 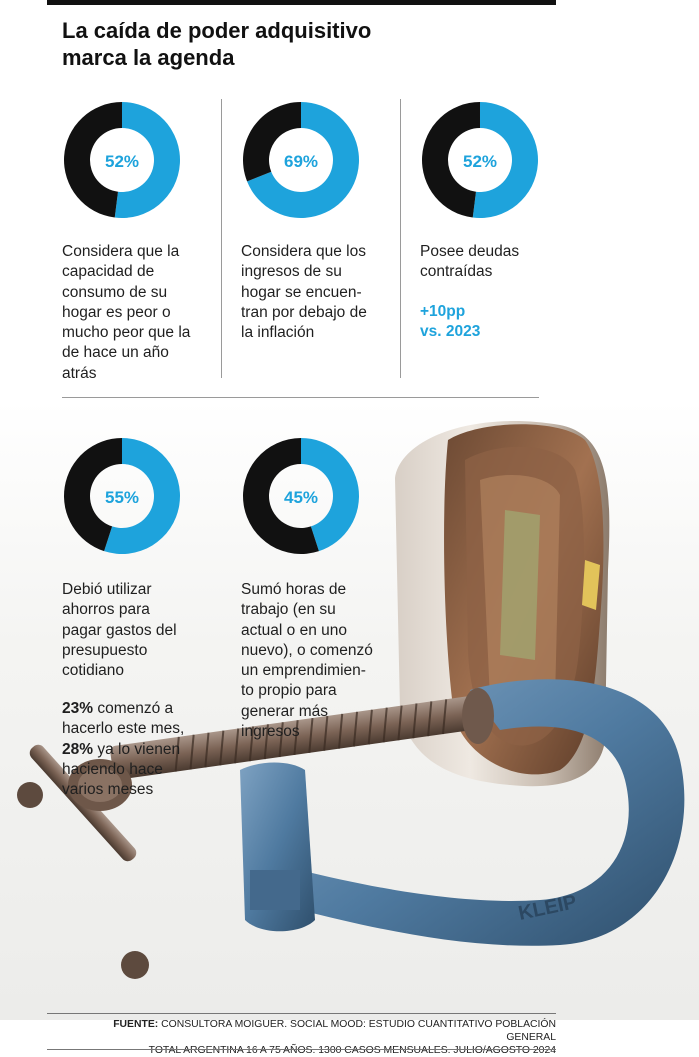 I want to click on donut-chart-2: 69%, so click(x=301, y=160).